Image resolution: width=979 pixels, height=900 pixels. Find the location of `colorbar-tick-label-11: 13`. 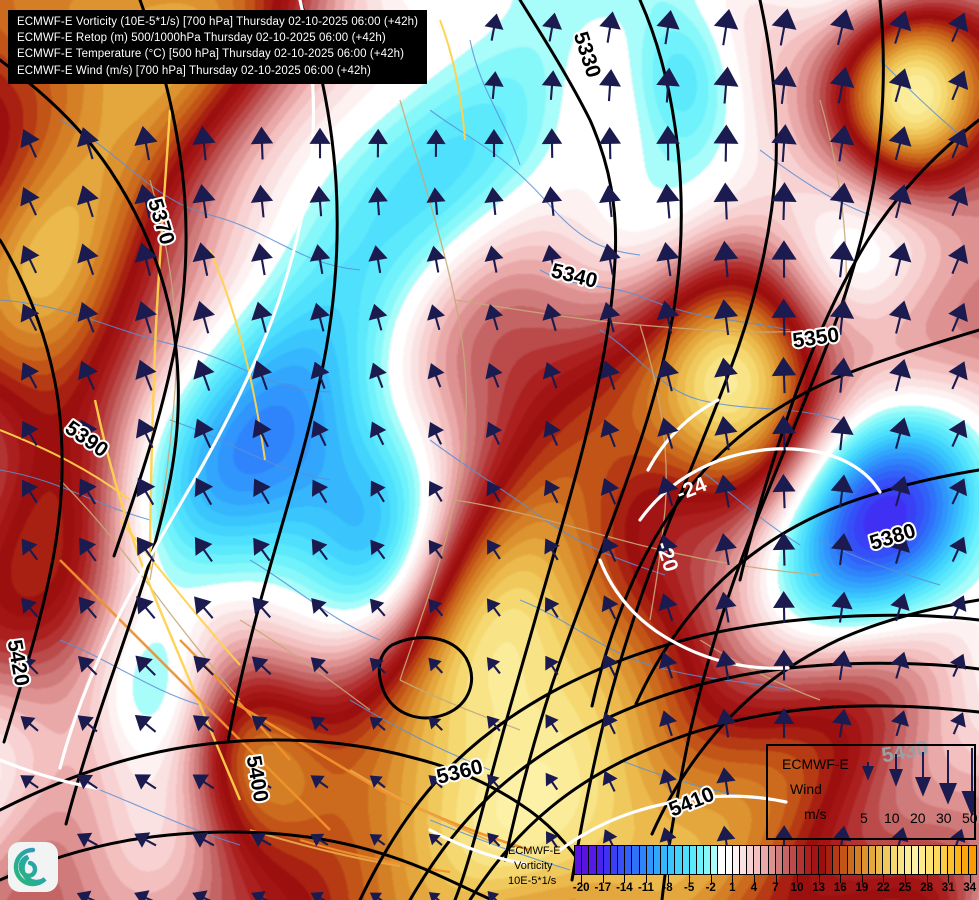

colorbar-tick-label-11: 13 is located at coordinates (819, 888).